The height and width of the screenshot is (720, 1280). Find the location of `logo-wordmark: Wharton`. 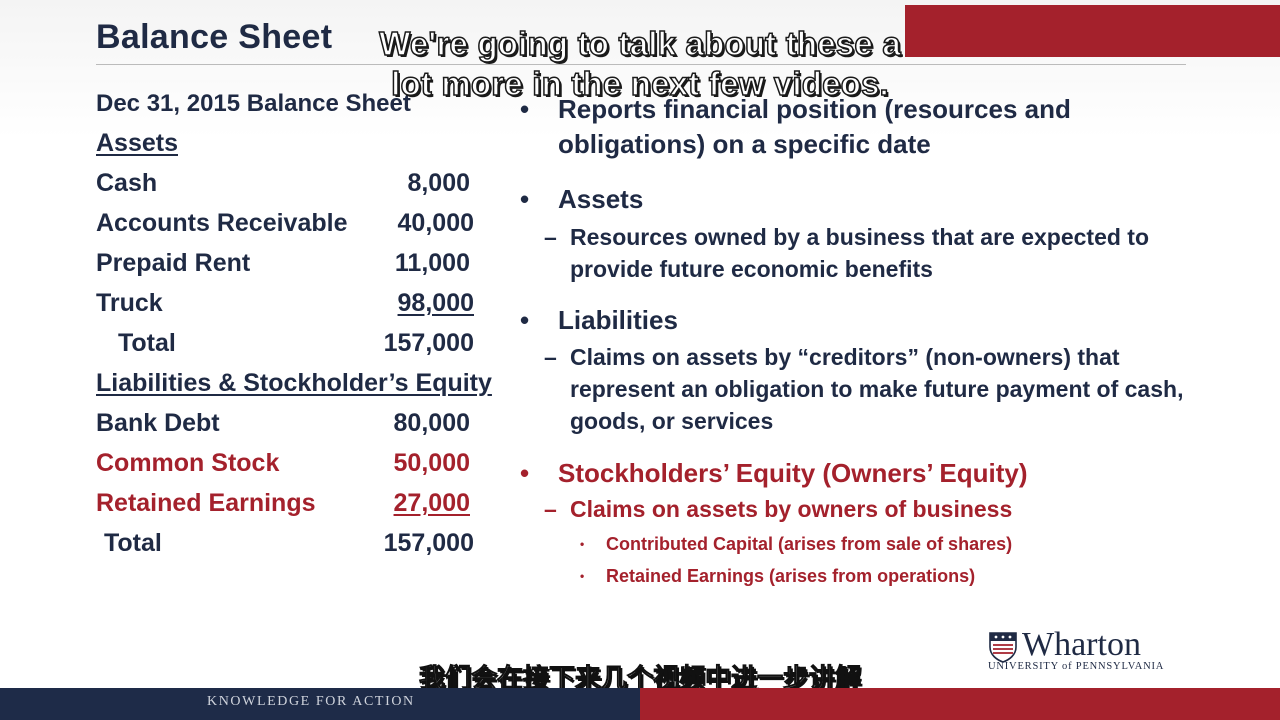

logo-wordmark: Wharton is located at coordinates (1081, 644).